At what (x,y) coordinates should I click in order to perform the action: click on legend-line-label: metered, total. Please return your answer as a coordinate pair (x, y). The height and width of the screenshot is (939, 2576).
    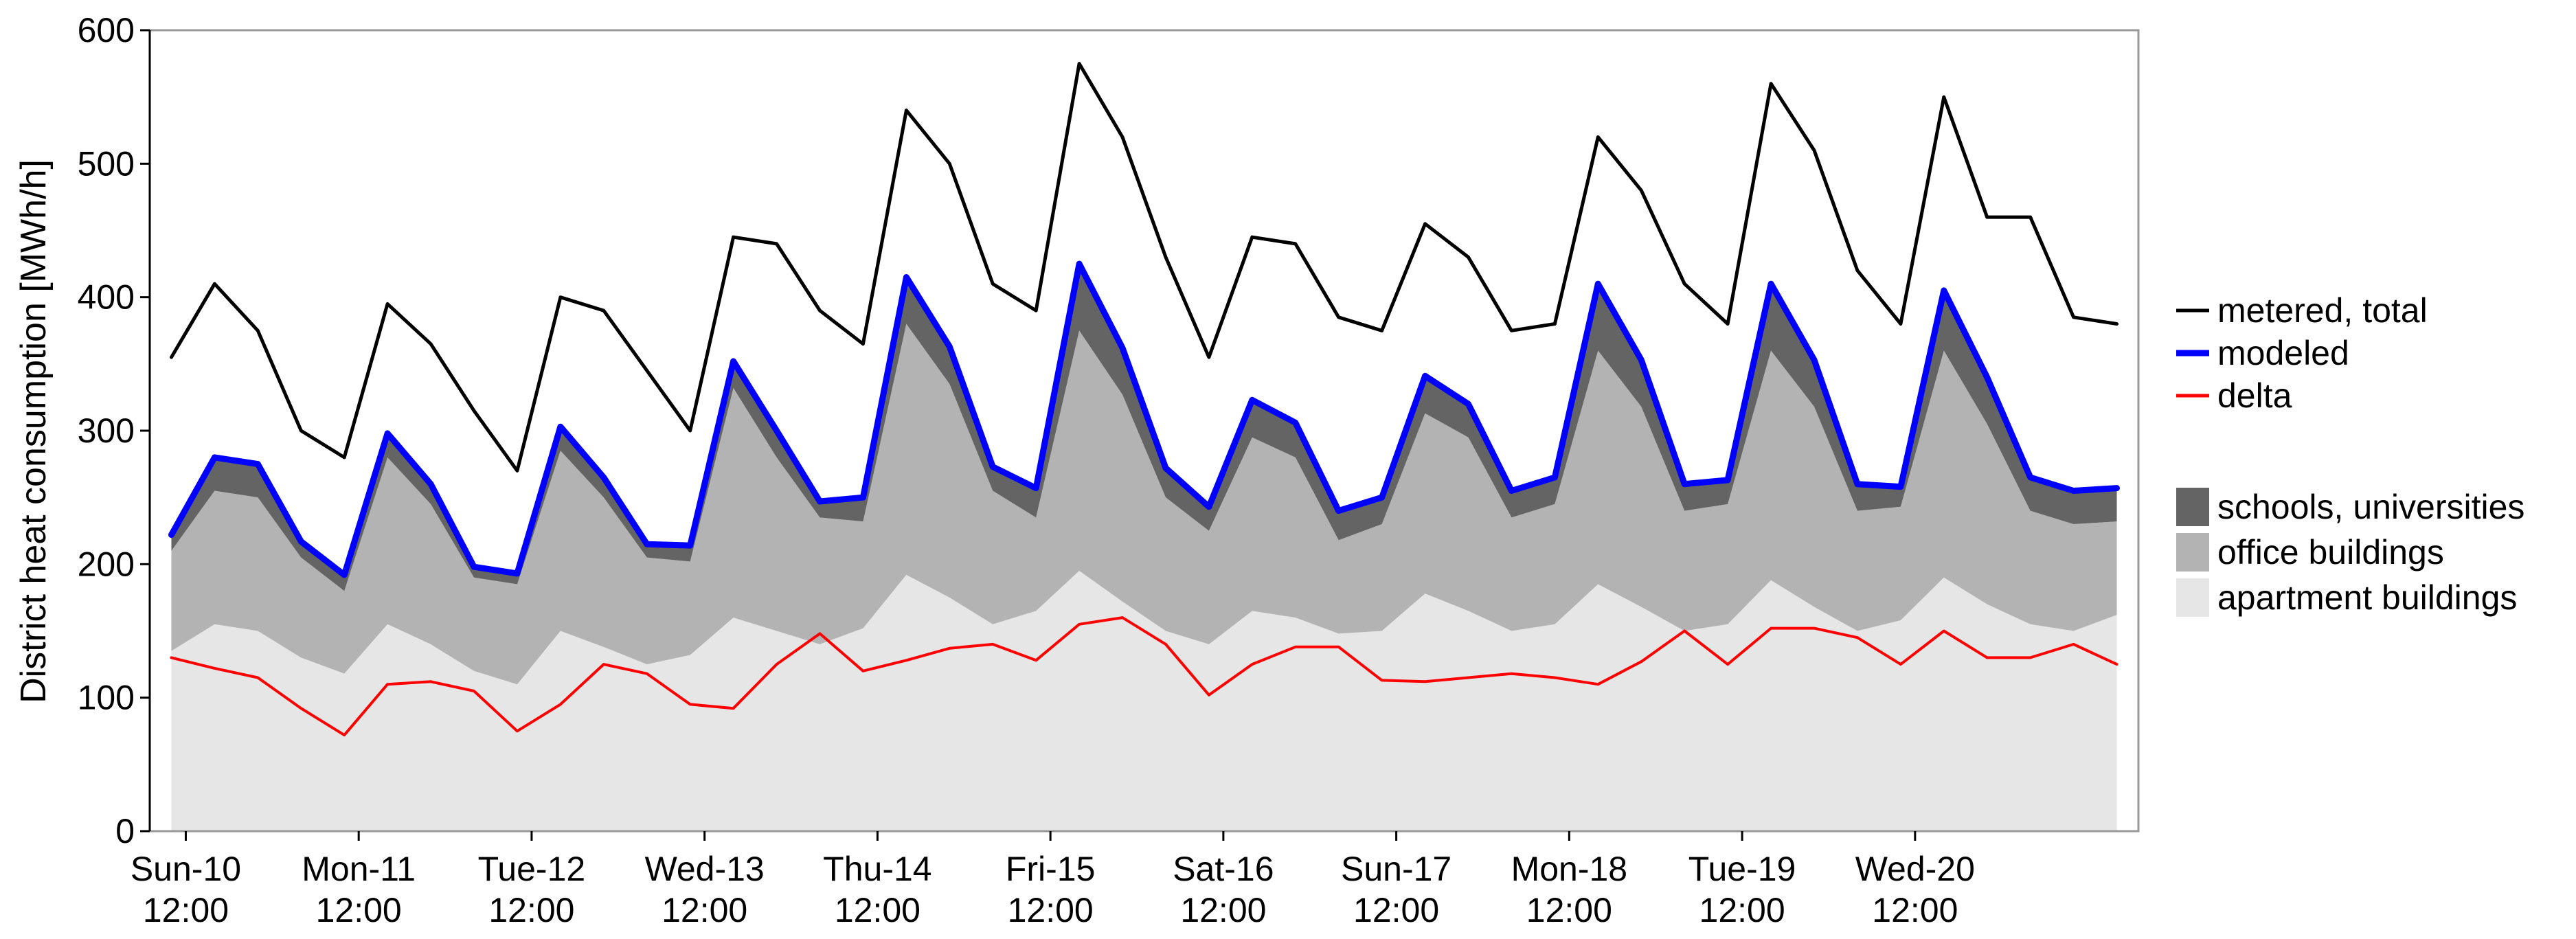
    Looking at the image, I should click on (2322, 310).